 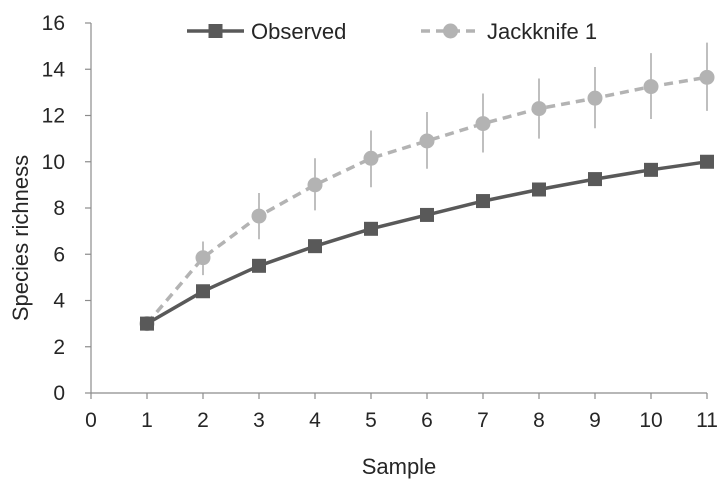 I want to click on x-axis-title: Sample, so click(x=399, y=466).